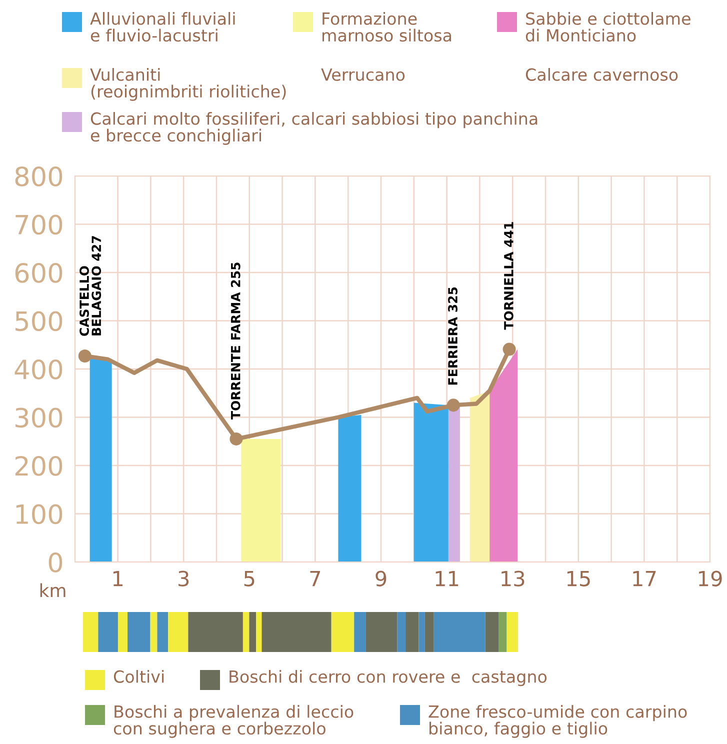 Image resolution: width=727 pixels, height=744 pixels. Describe the element at coordinates (363, 74) in the screenshot. I see `text: Verrucano` at that location.